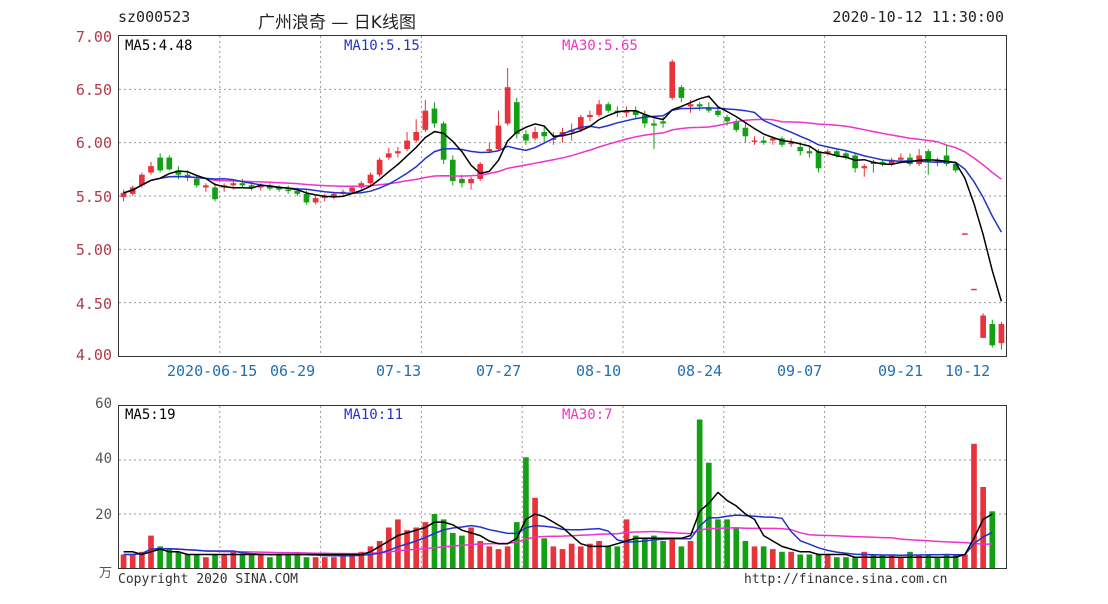 The image size is (1108, 604). Describe the element at coordinates (901, 371) in the screenshot. I see `x-tick: 09-21` at that location.